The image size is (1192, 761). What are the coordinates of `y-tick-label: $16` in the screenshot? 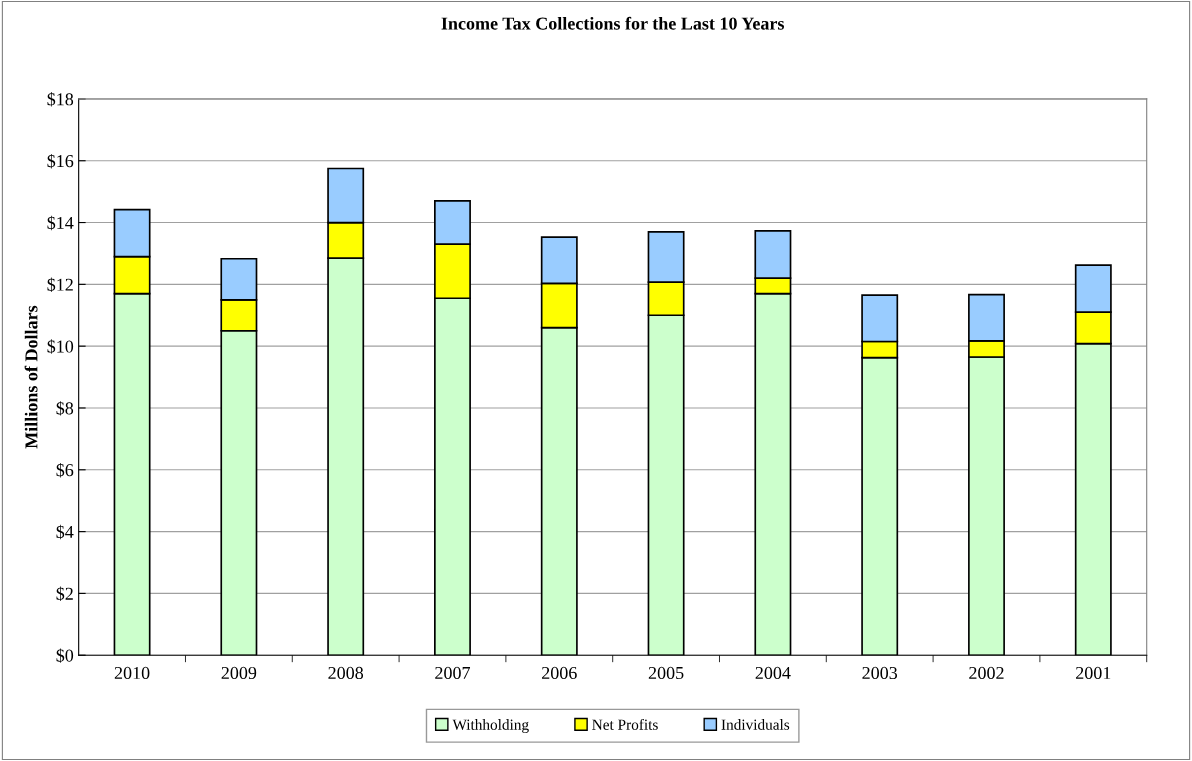 It's located at (60, 161).